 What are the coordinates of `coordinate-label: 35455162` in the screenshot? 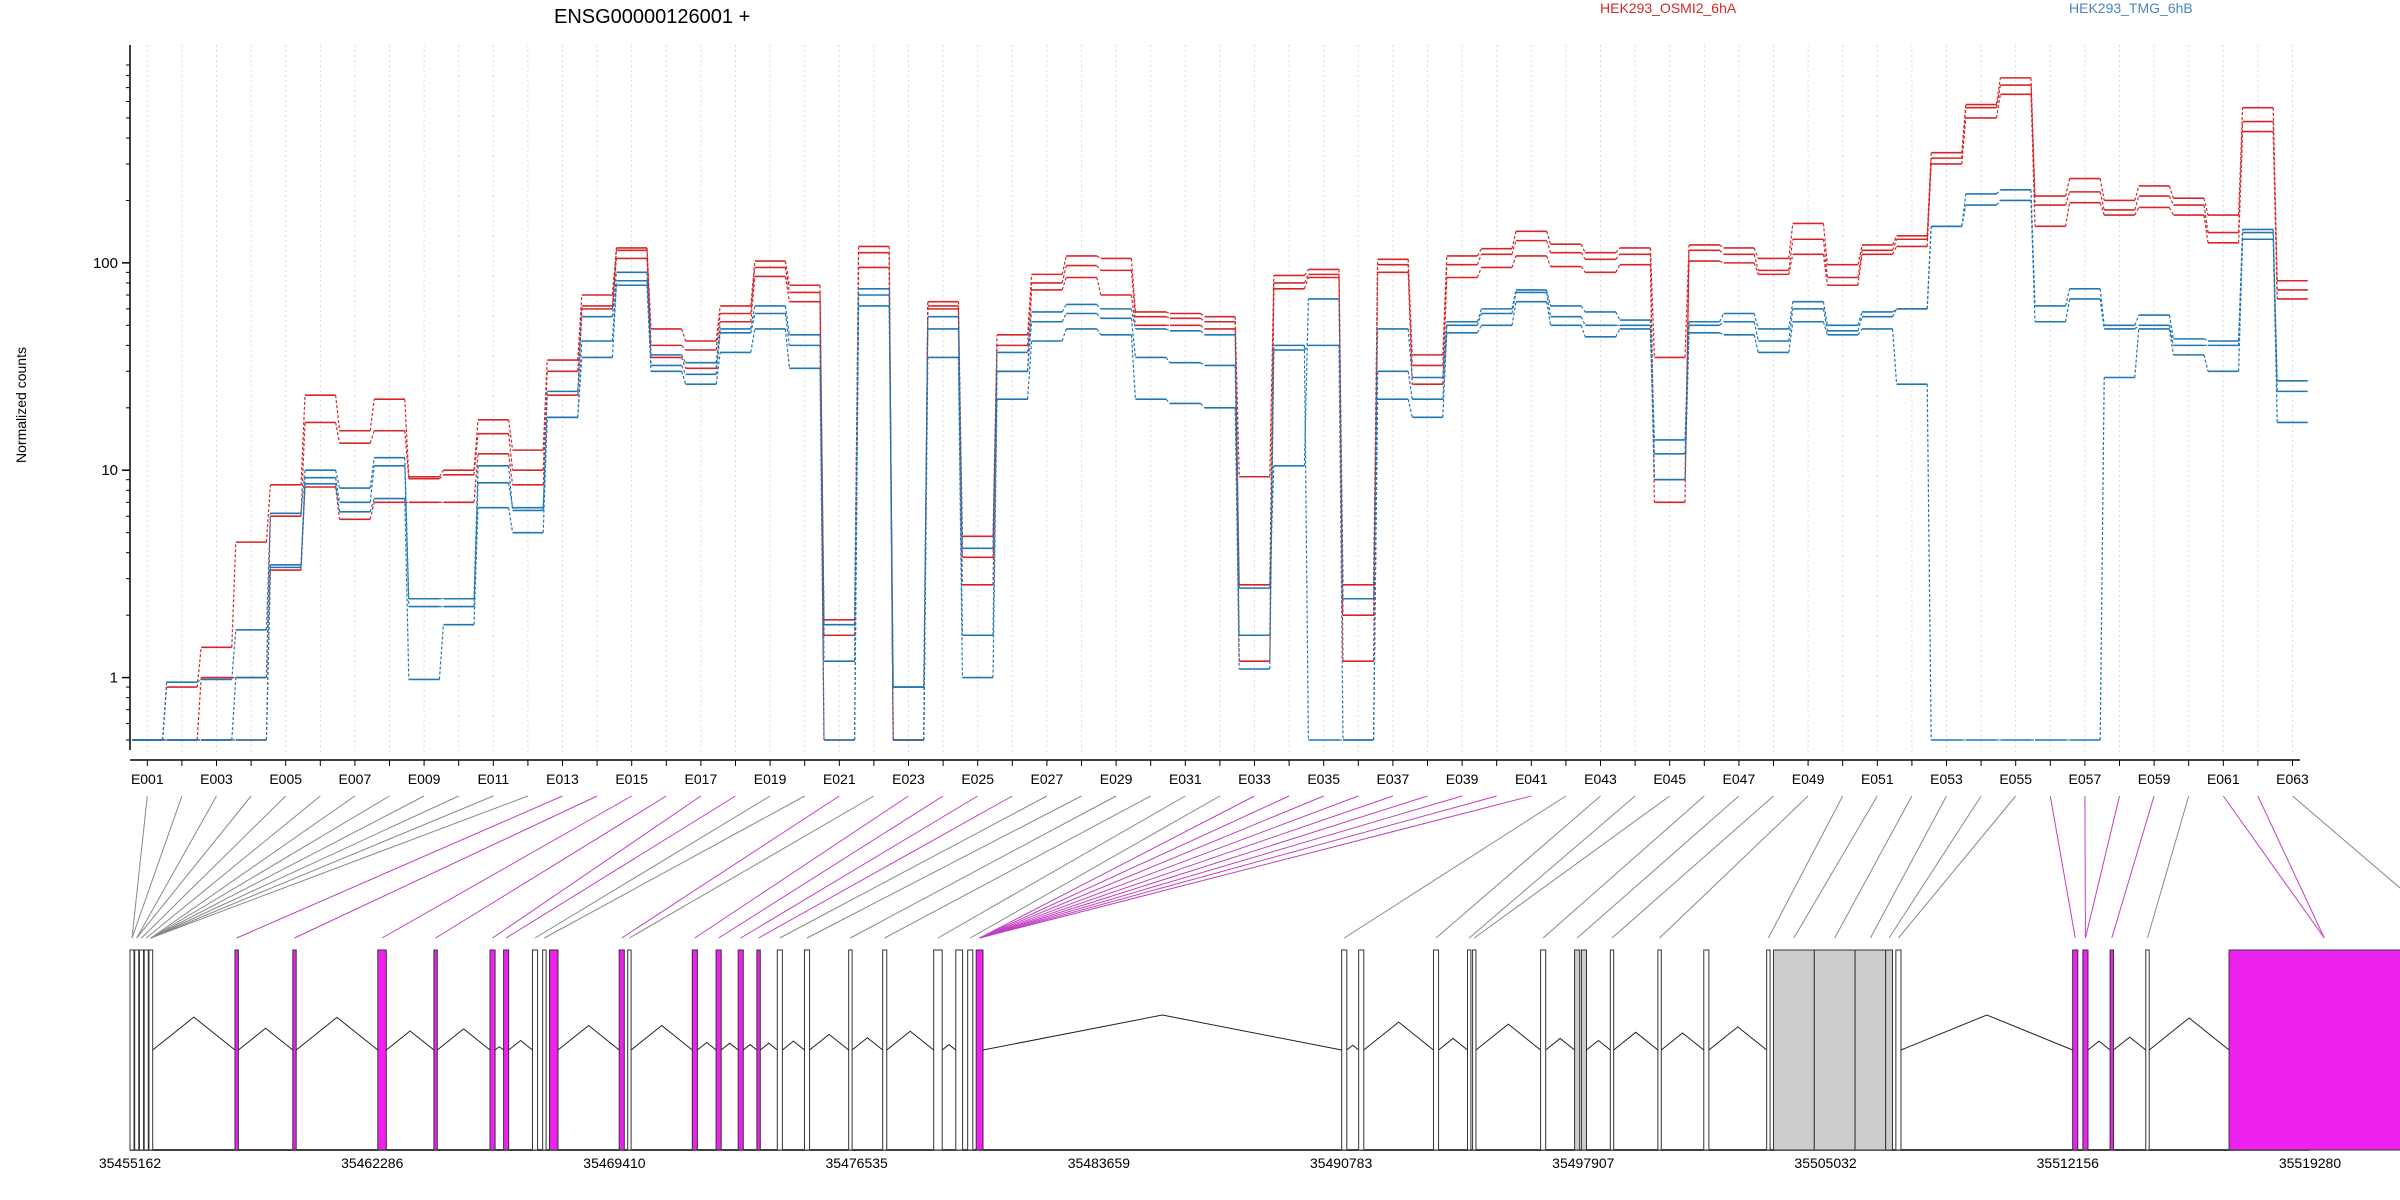 It's located at (130, 1163).